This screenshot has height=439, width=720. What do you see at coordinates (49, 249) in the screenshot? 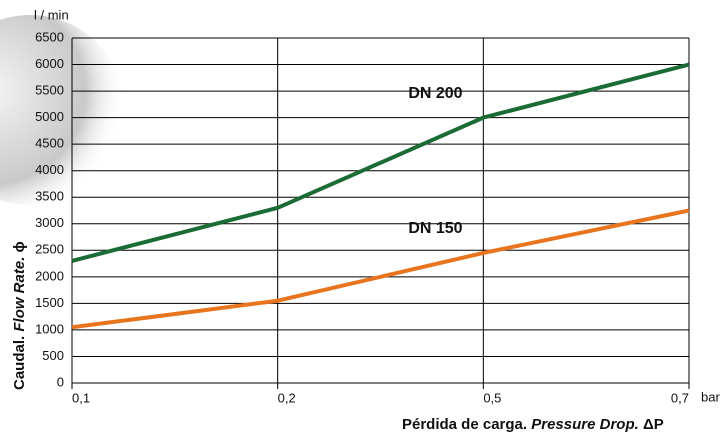
I see `y-tick-label: 2500` at bounding box center [49, 249].